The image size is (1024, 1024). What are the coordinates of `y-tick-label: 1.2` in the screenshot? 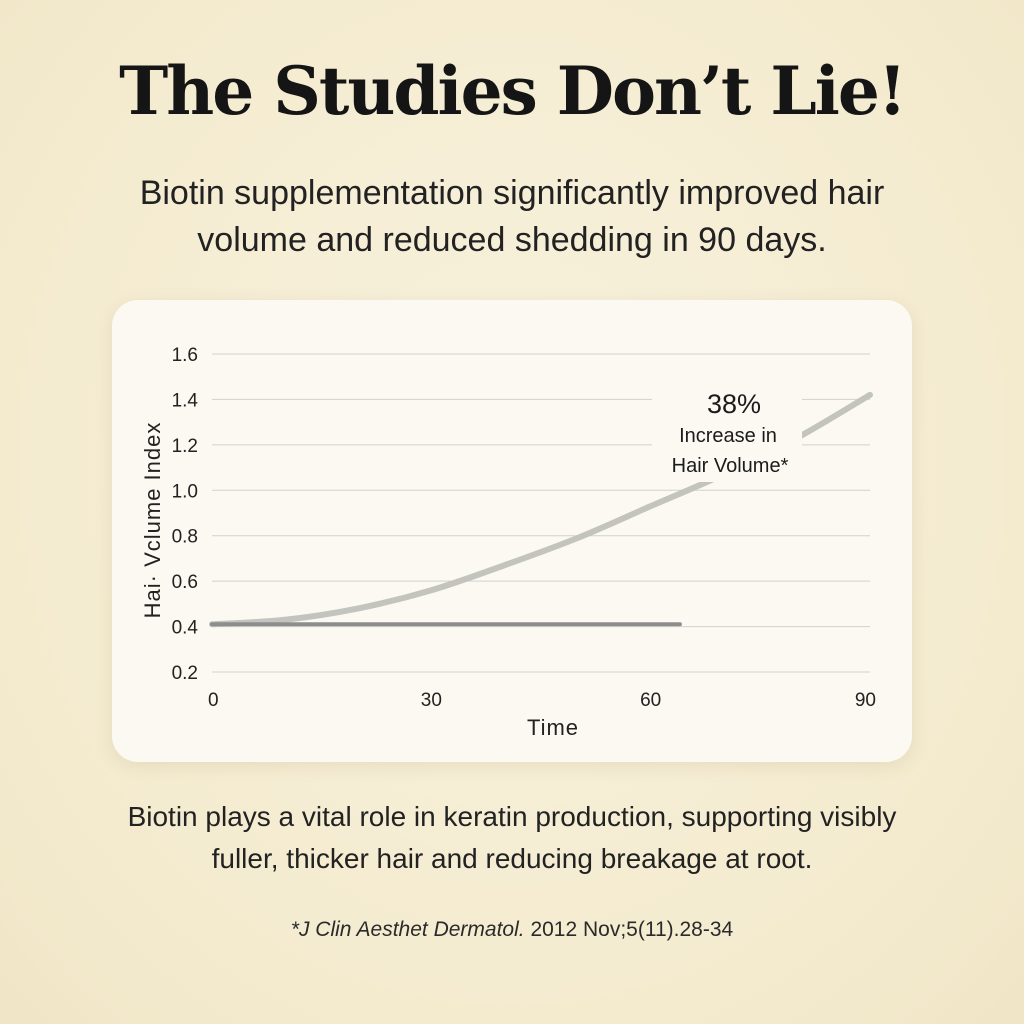 It's located at (185, 446).